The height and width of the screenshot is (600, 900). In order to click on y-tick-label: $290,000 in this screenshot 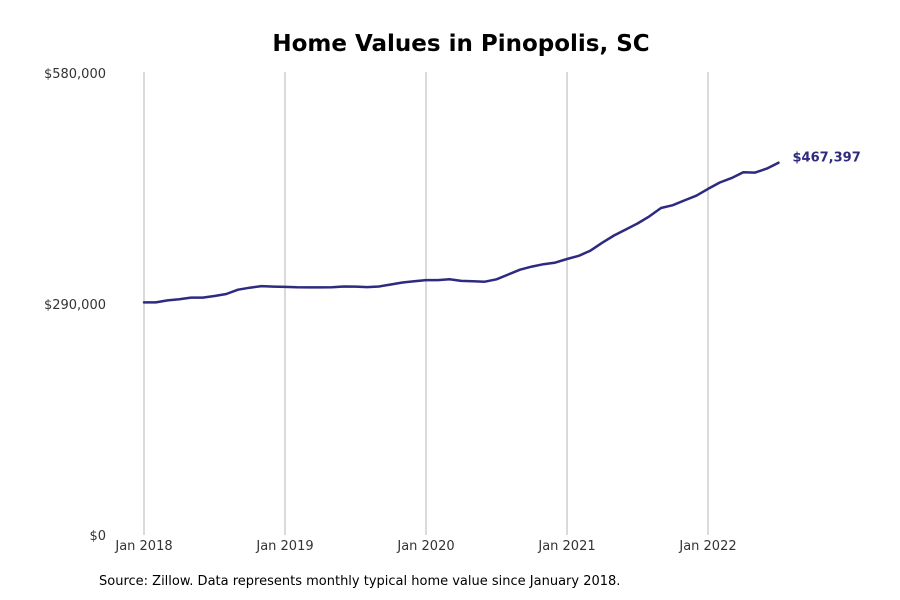, I will do `click(75, 305)`.